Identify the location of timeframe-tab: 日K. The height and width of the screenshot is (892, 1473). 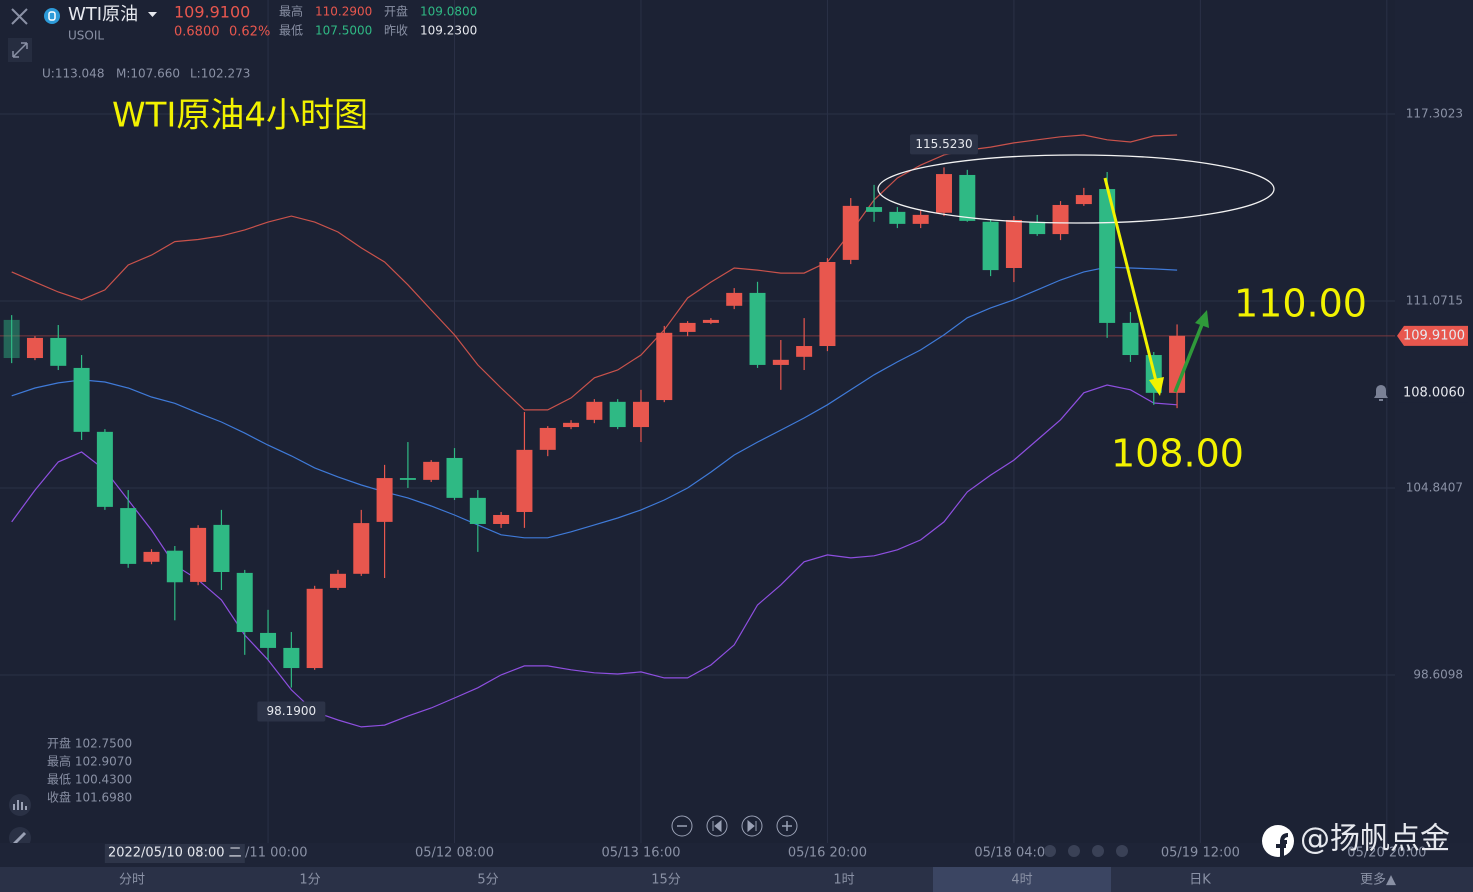
(1200, 880).